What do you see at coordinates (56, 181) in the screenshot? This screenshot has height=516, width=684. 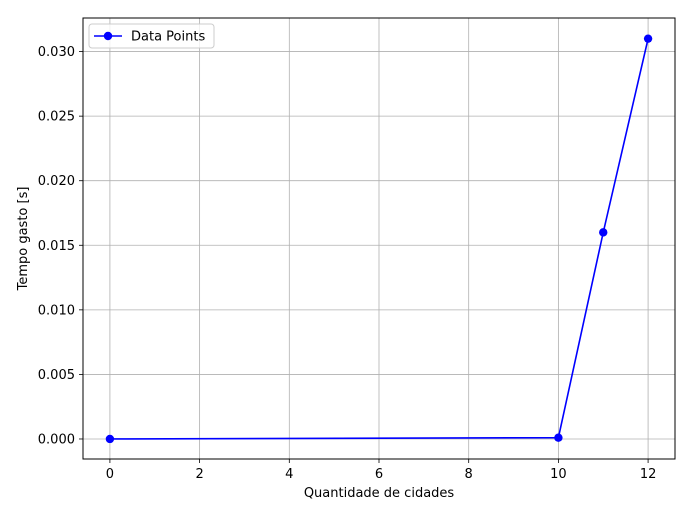 I see `y-tick-label: 0.020` at bounding box center [56, 181].